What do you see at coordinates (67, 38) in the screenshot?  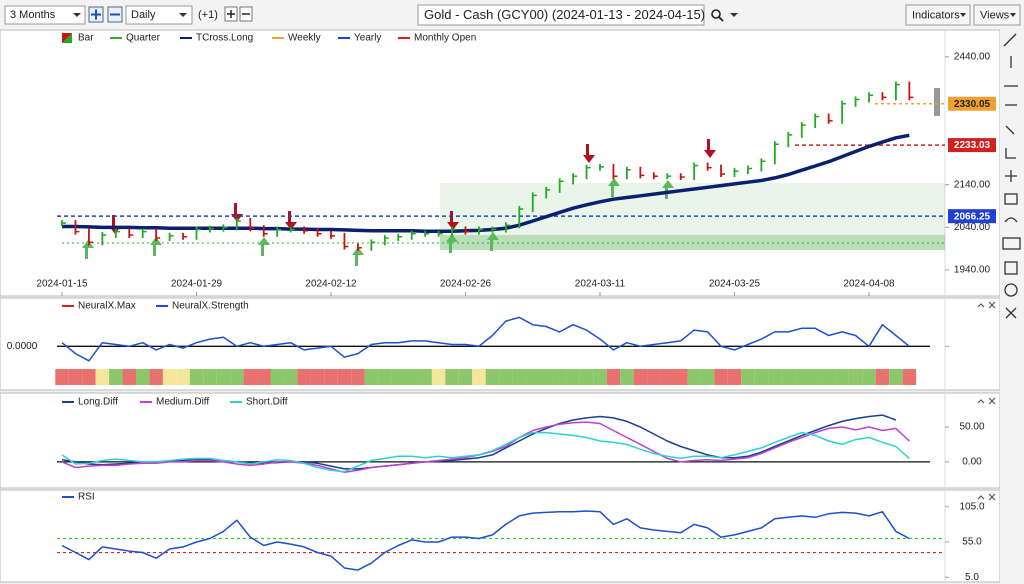 I see `legend-swatch` at bounding box center [67, 38].